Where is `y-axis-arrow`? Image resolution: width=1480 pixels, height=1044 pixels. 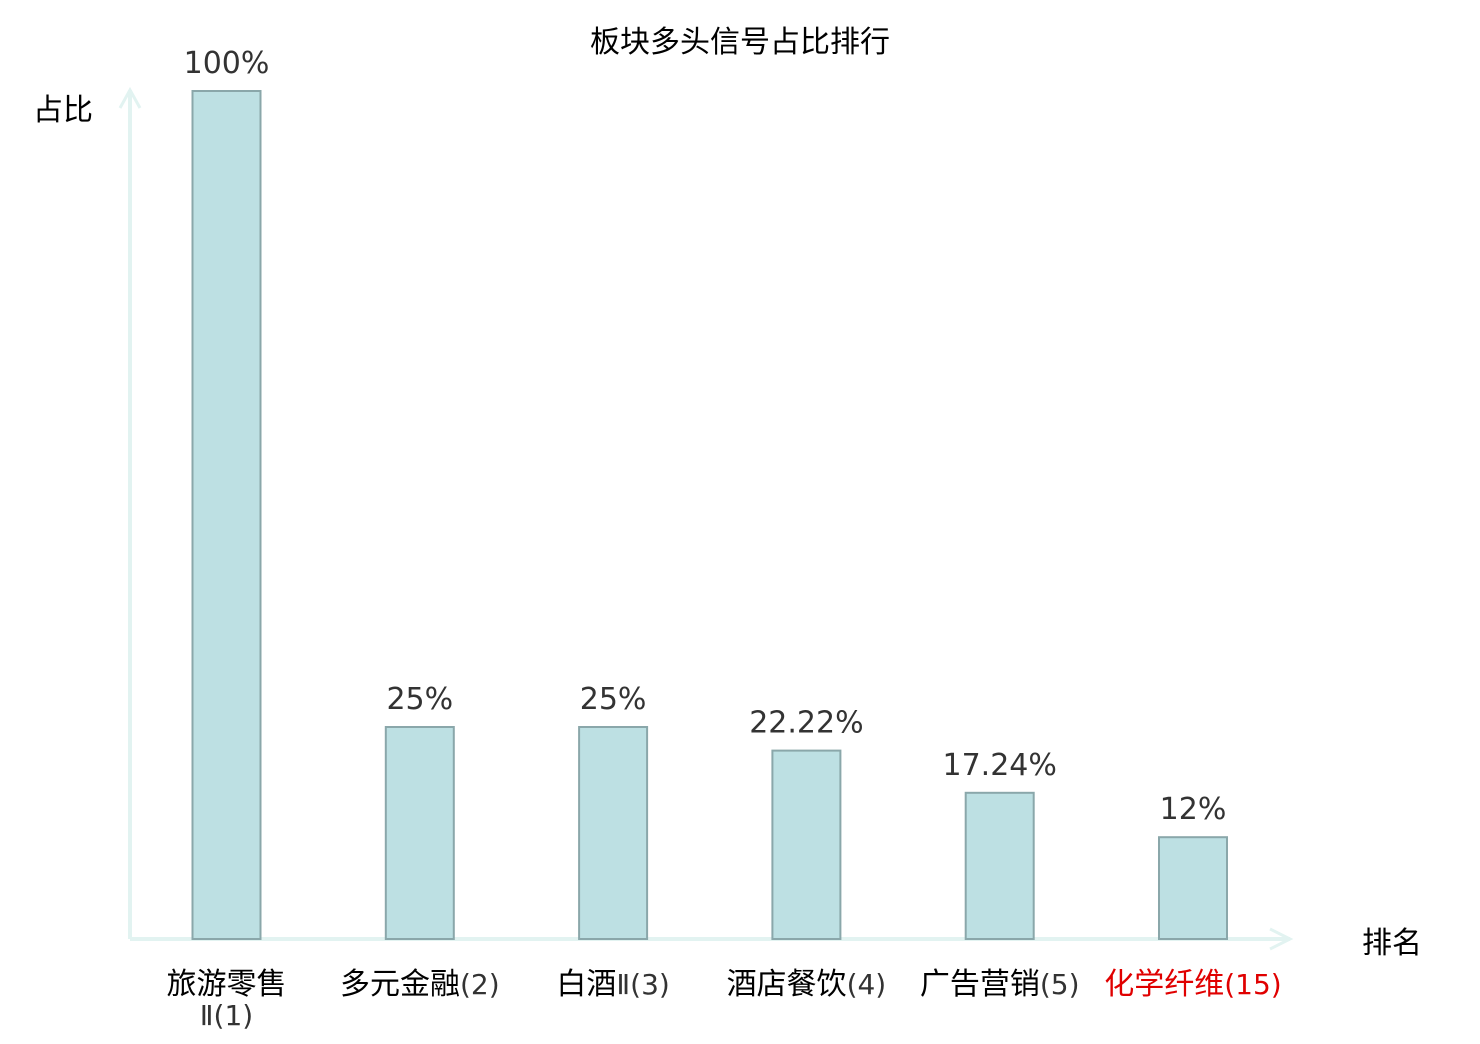
y-axis-arrow is located at coordinates (130, 97).